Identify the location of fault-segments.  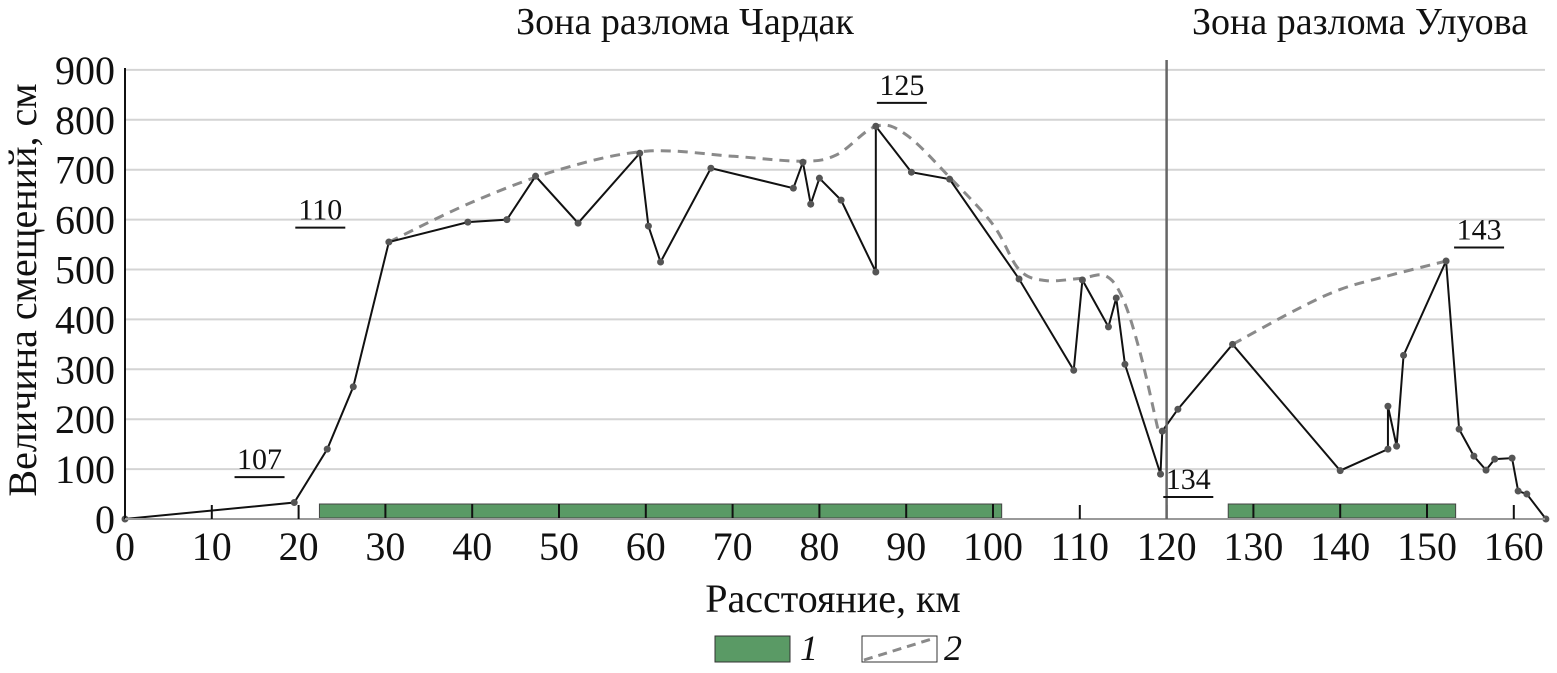
(887, 511).